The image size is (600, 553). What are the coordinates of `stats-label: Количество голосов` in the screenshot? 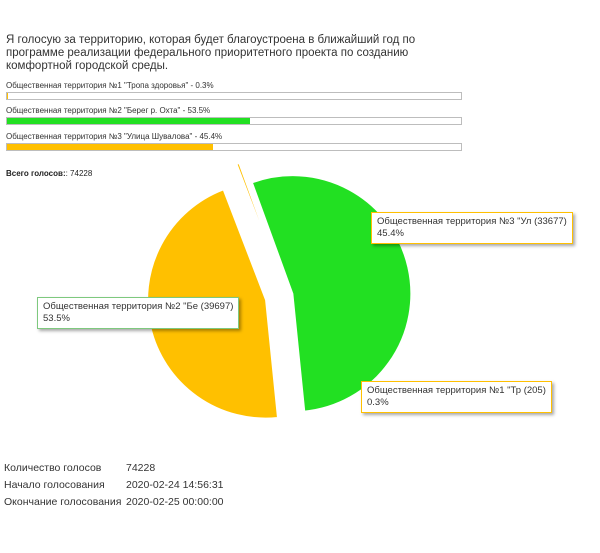 It's located at (53, 467).